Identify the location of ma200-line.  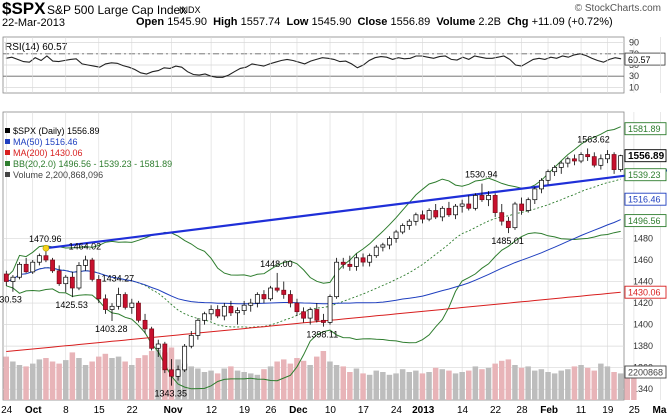
(313, 321).